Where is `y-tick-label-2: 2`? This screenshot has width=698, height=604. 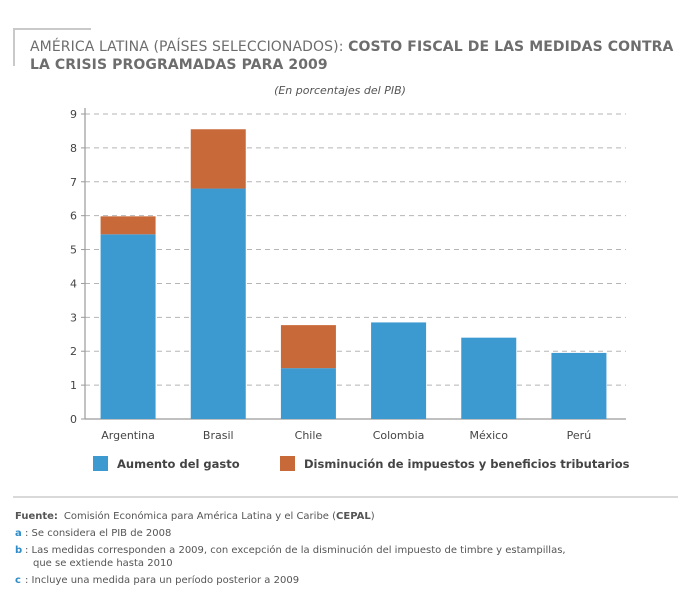
y-tick-label-2: 2 is located at coordinates (73, 351).